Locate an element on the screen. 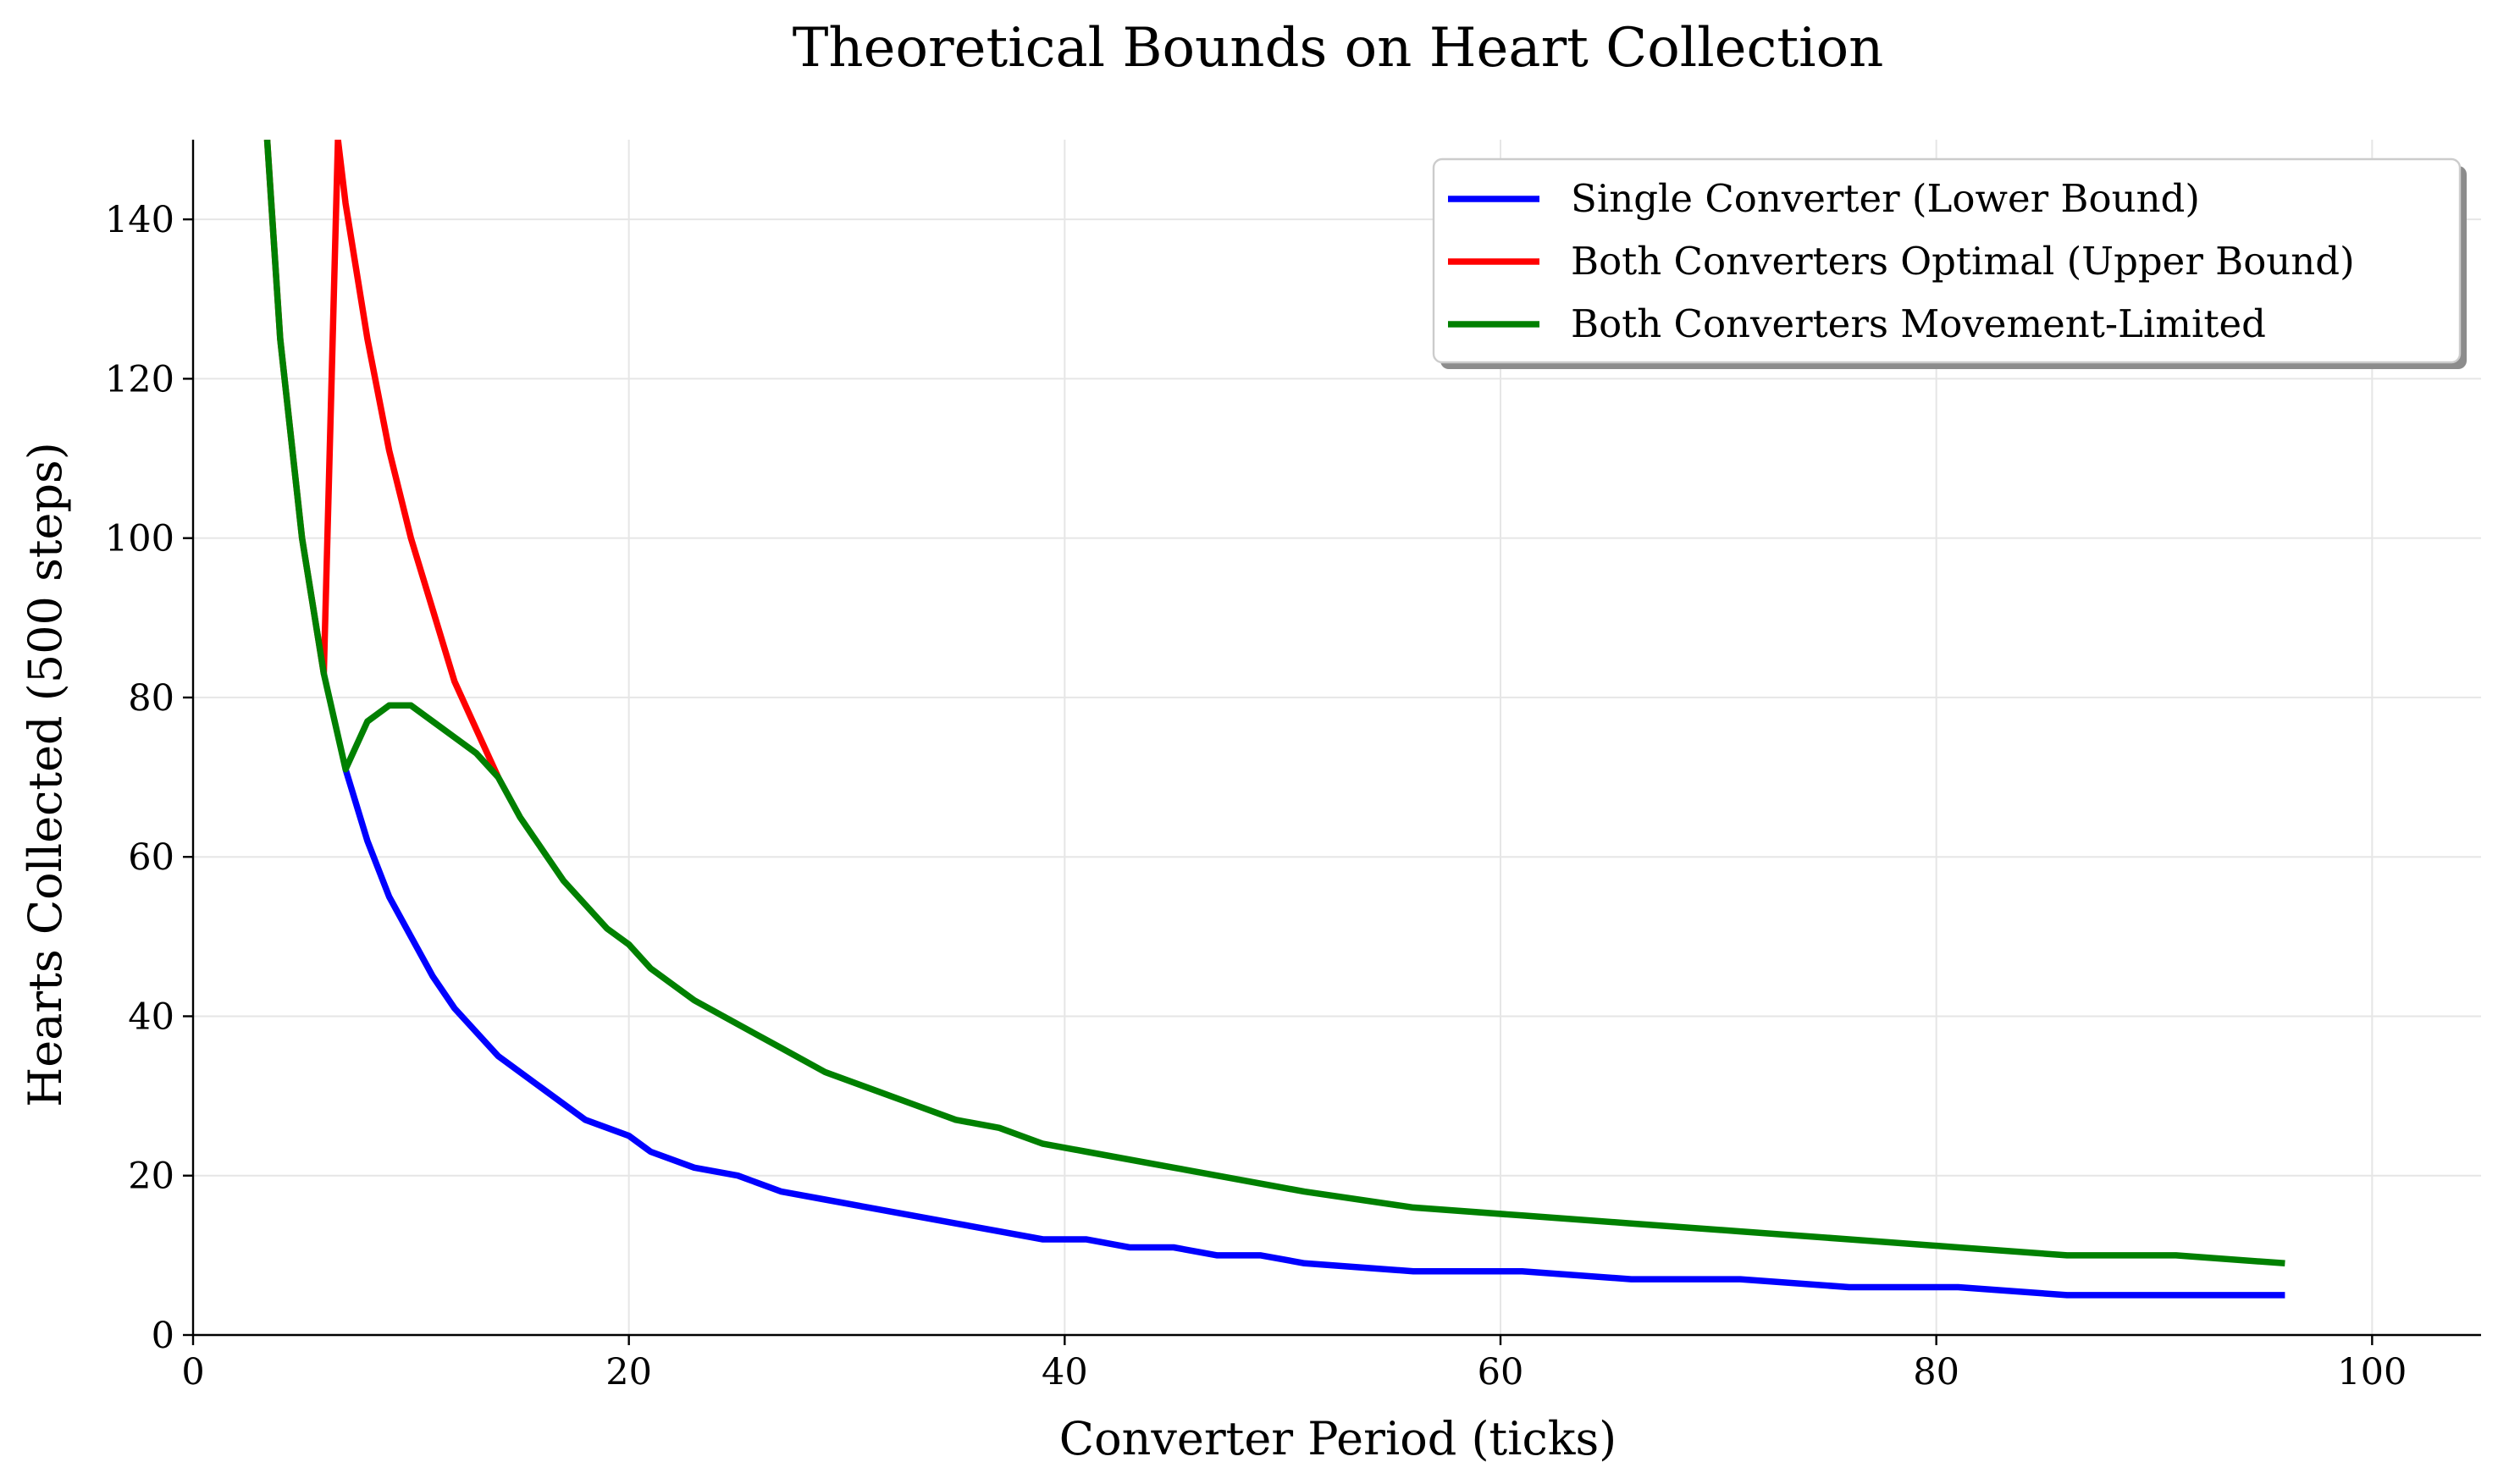 The height and width of the screenshot is (1484, 2498). x-tick-label: 20 is located at coordinates (628, 1372).